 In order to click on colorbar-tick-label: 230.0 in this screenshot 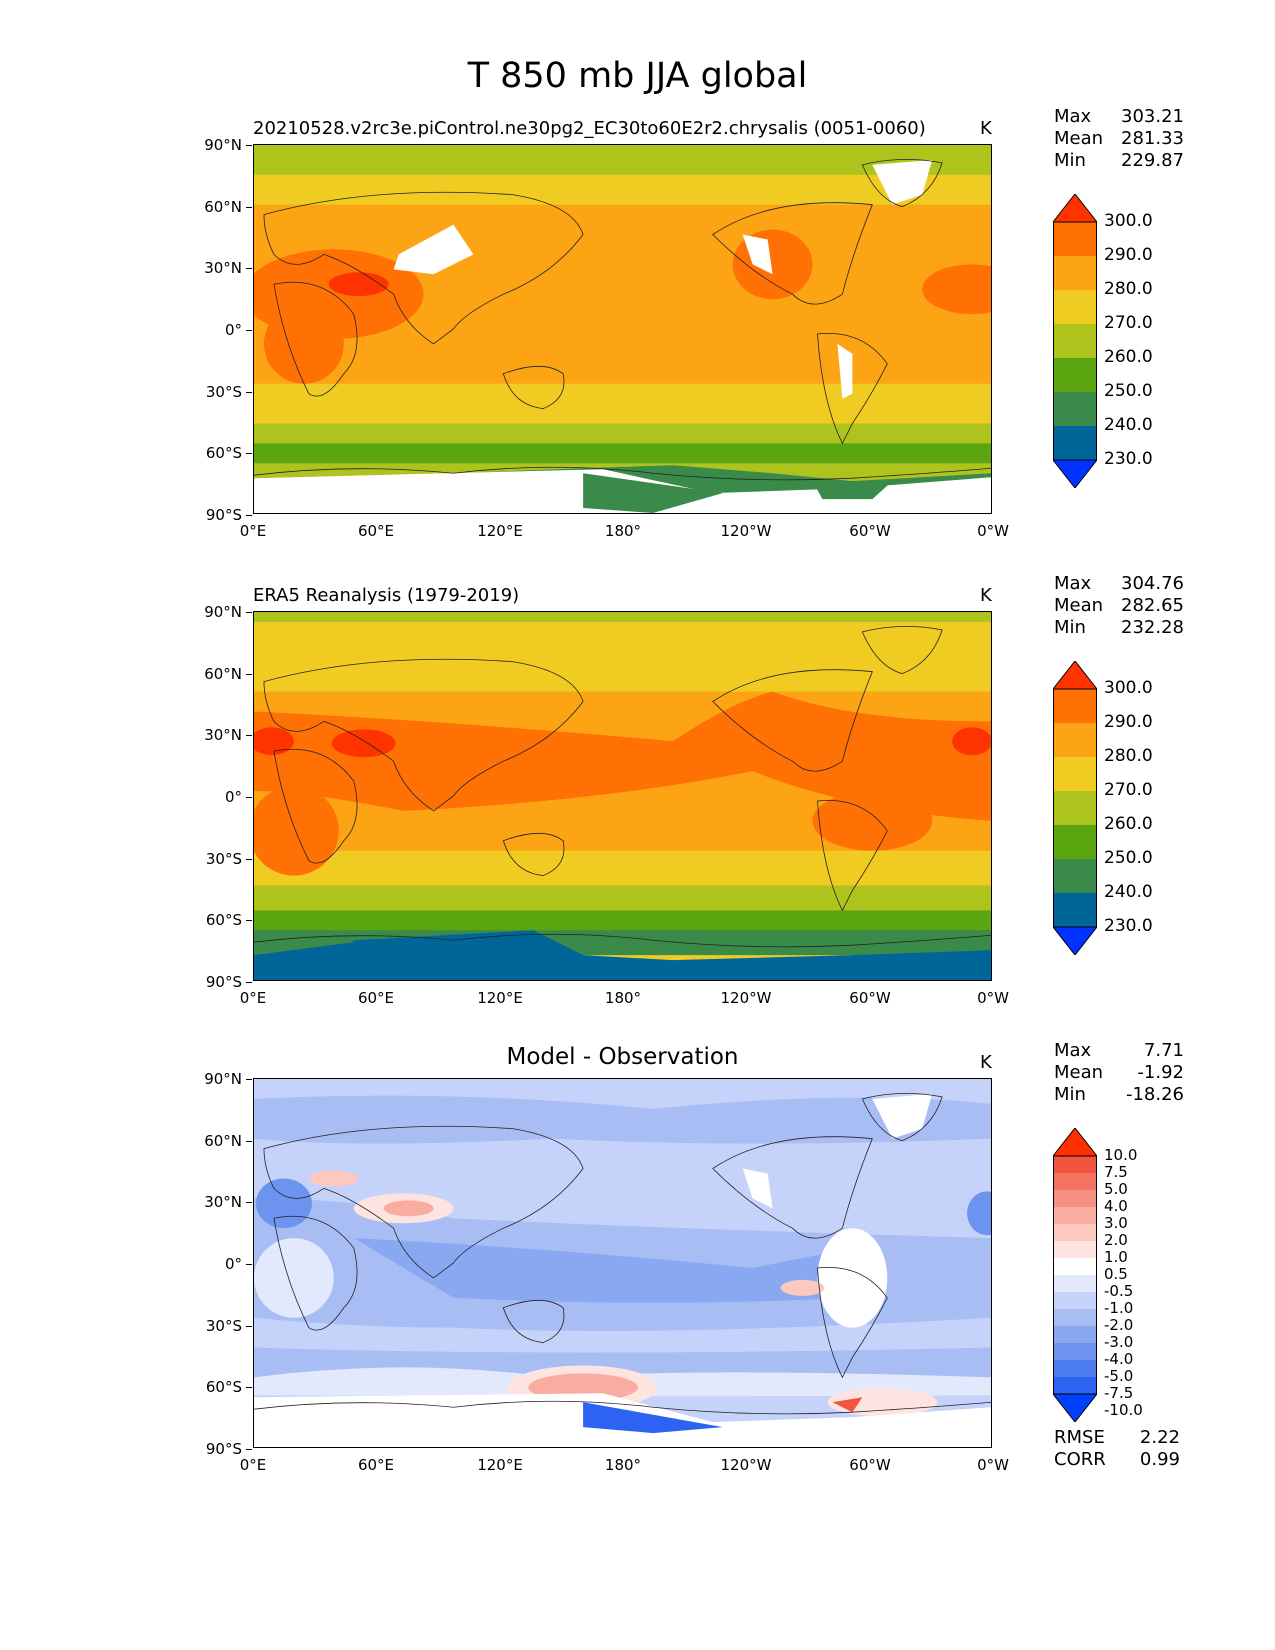, I will do `click(1128, 926)`.